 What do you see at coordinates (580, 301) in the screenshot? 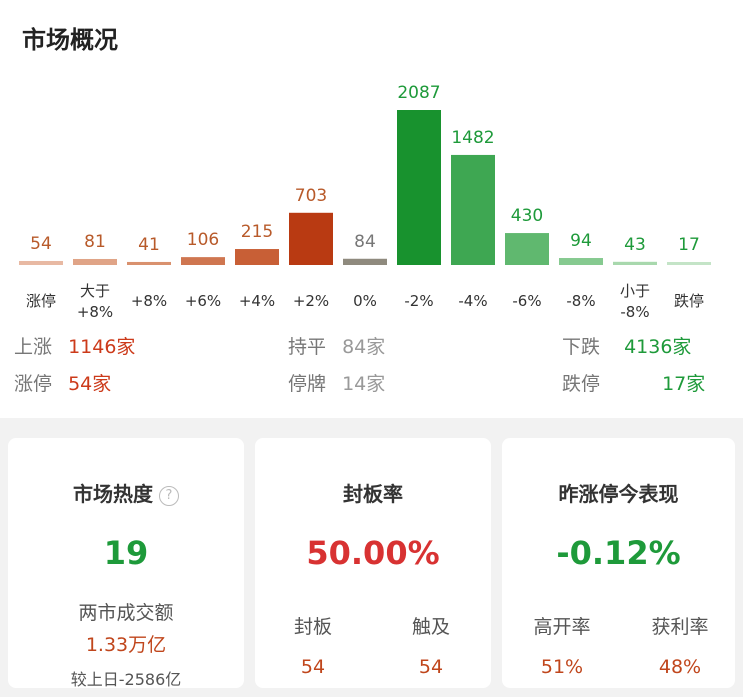
I see `category-label-10: -8%` at bounding box center [580, 301].